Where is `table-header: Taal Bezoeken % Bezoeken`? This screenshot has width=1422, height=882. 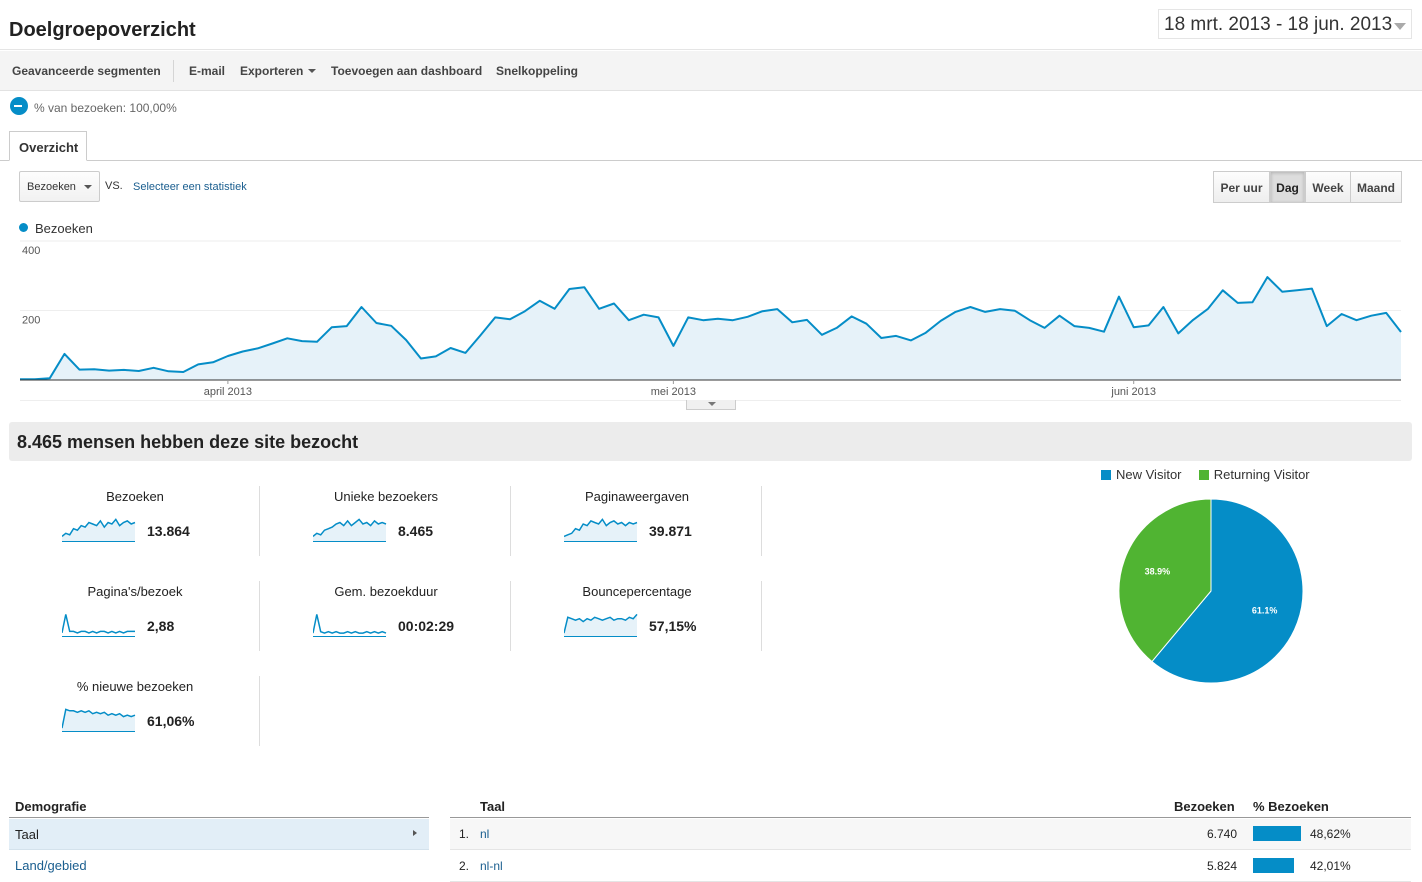 table-header: Taal Bezoeken % Bezoeken is located at coordinates (930, 807).